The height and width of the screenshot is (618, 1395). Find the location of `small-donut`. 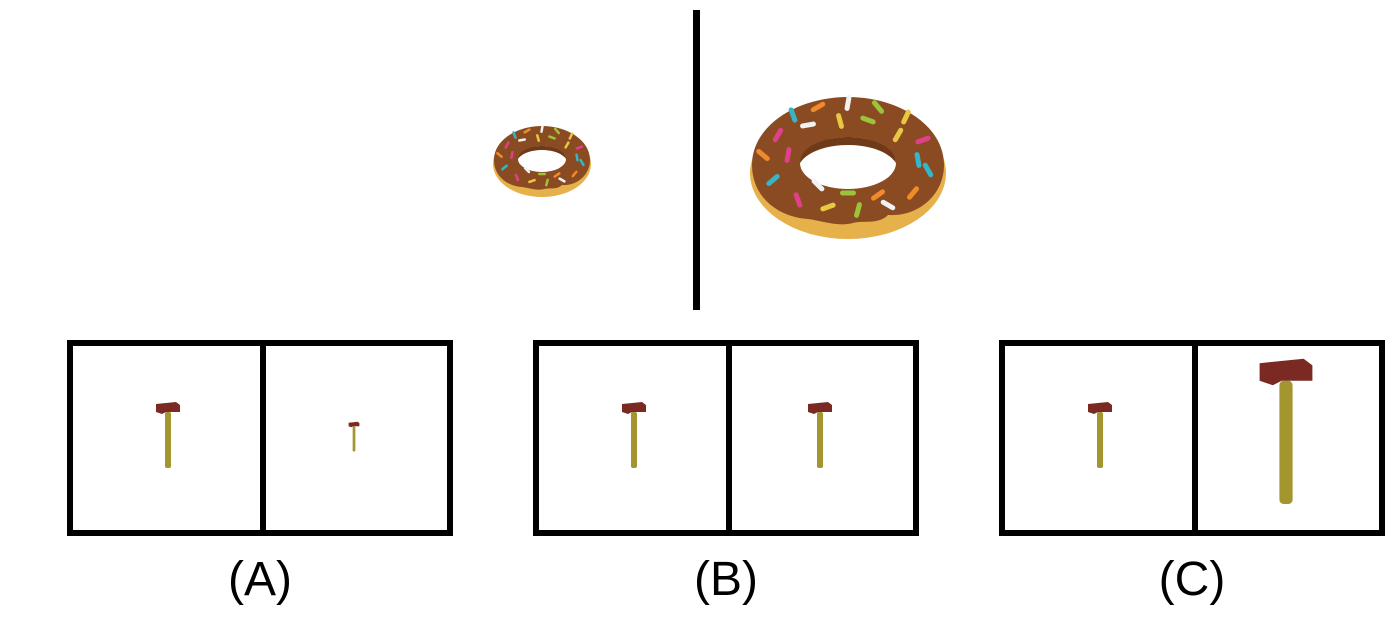

small-donut is located at coordinates (542, 161).